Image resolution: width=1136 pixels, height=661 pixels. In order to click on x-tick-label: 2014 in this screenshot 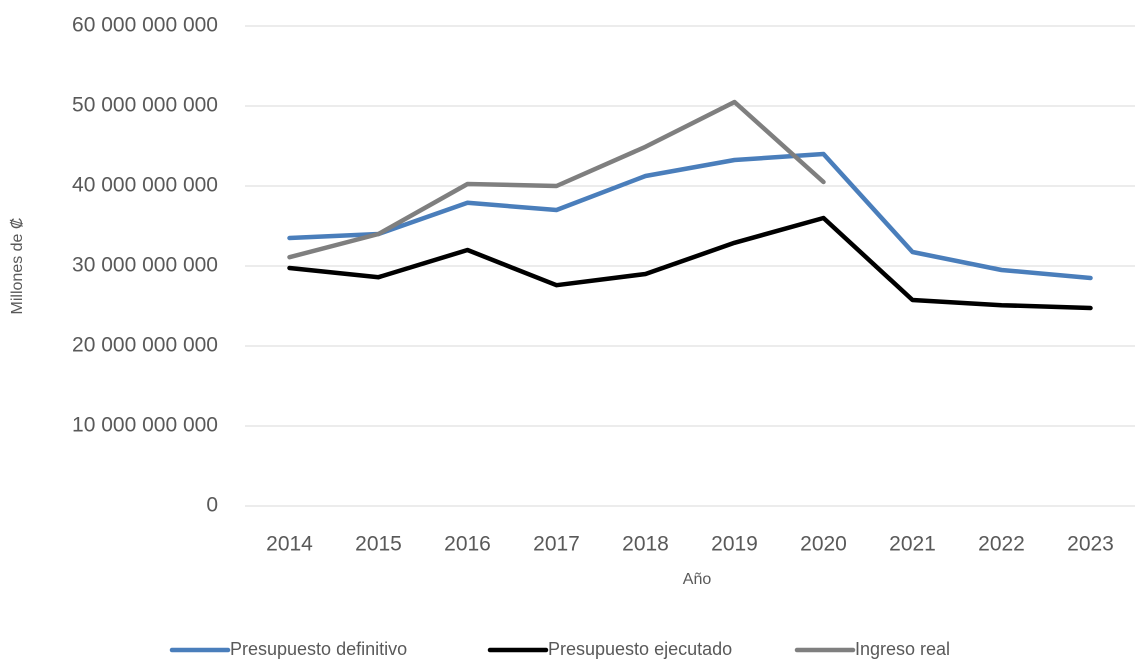, I will do `click(289, 544)`.